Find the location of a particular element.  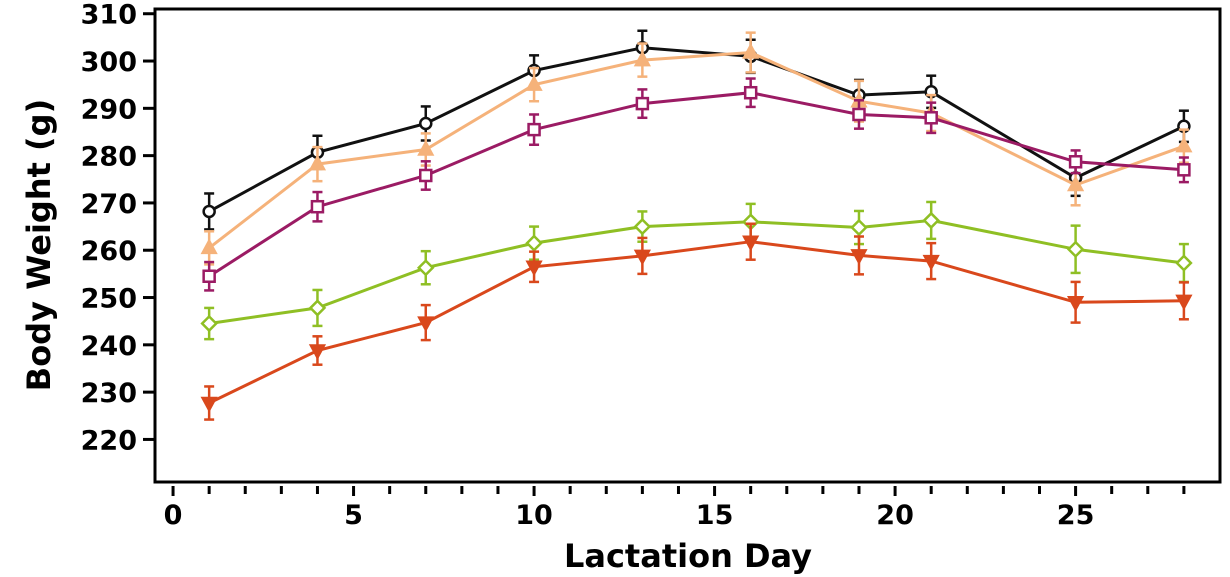

x-axis: 0 5 10 15 20 25 is located at coordinates (675, 508).